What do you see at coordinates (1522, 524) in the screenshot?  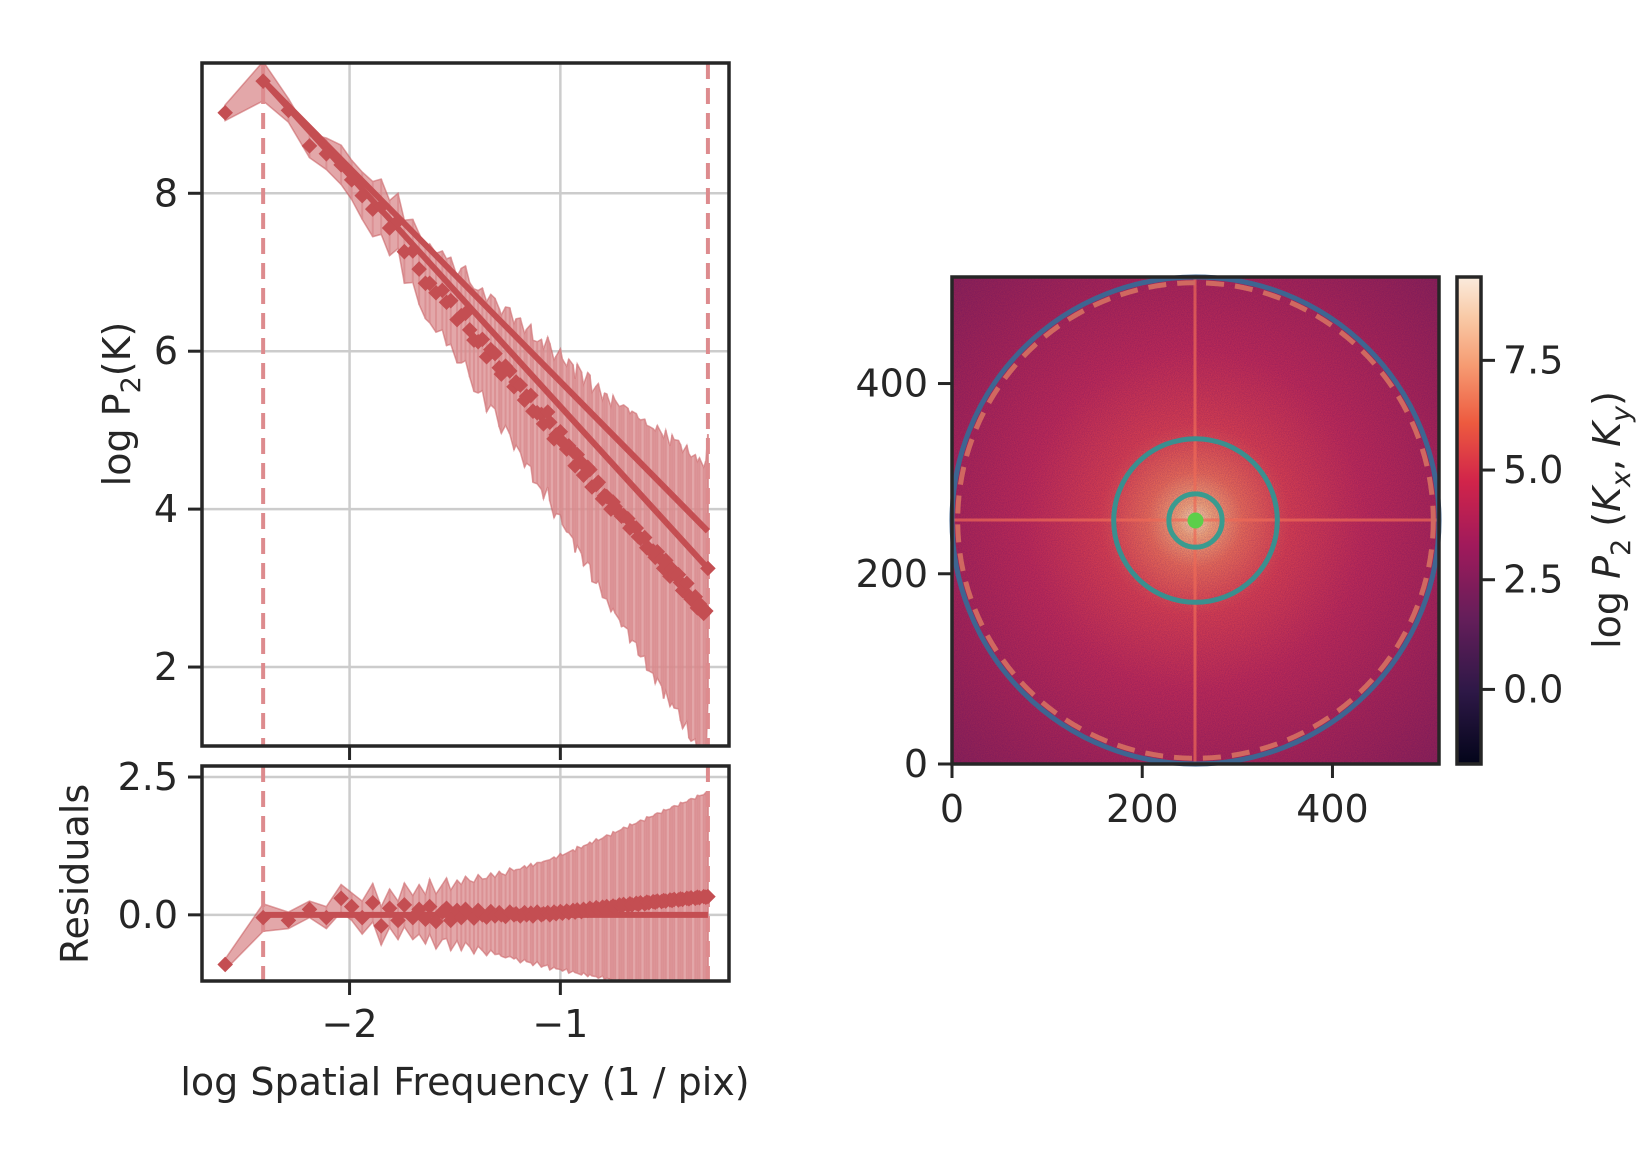 I see `colorbar-ticks: 0.0 2.5 5.0 7.5` at bounding box center [1522, 524].